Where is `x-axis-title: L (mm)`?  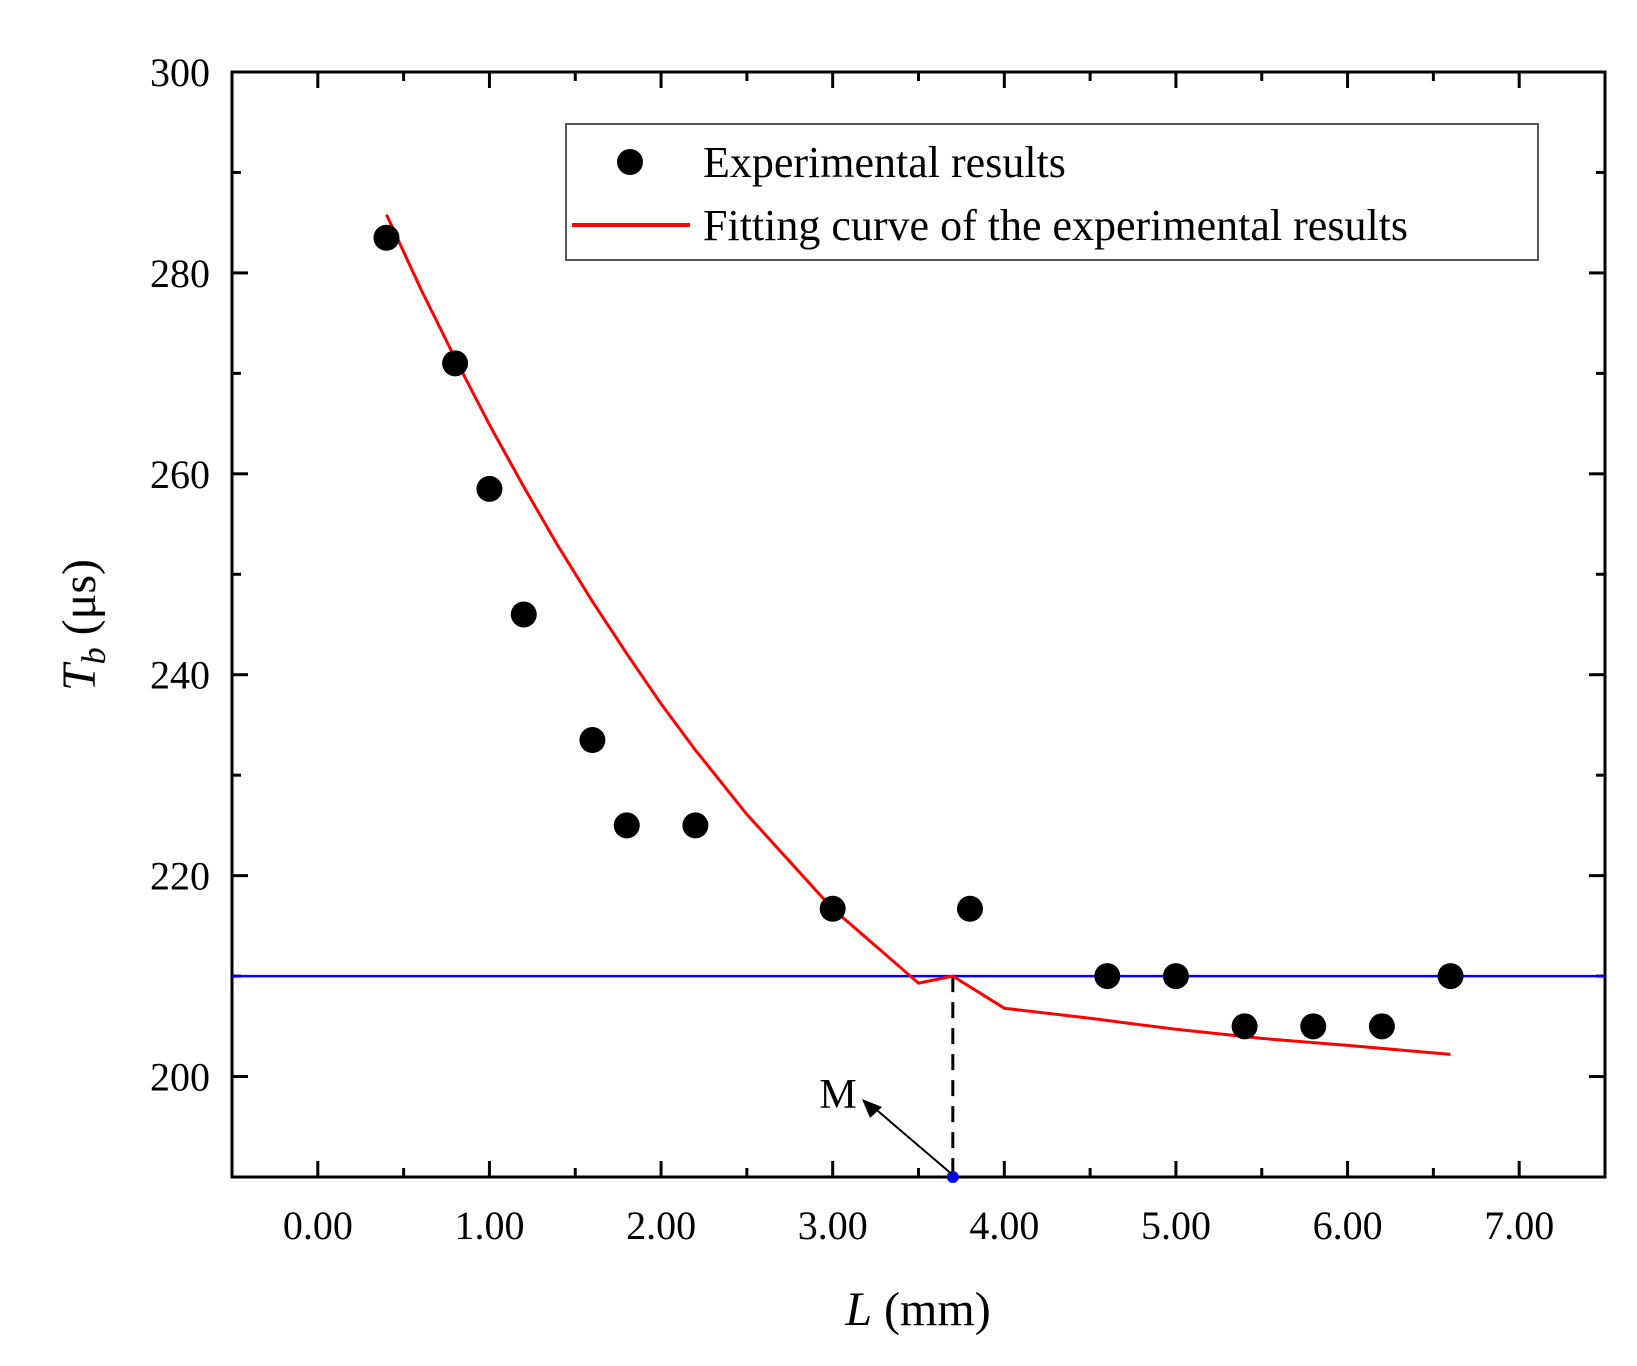 x-axis-title: L (mm) is located at coordinates (917, 1309).